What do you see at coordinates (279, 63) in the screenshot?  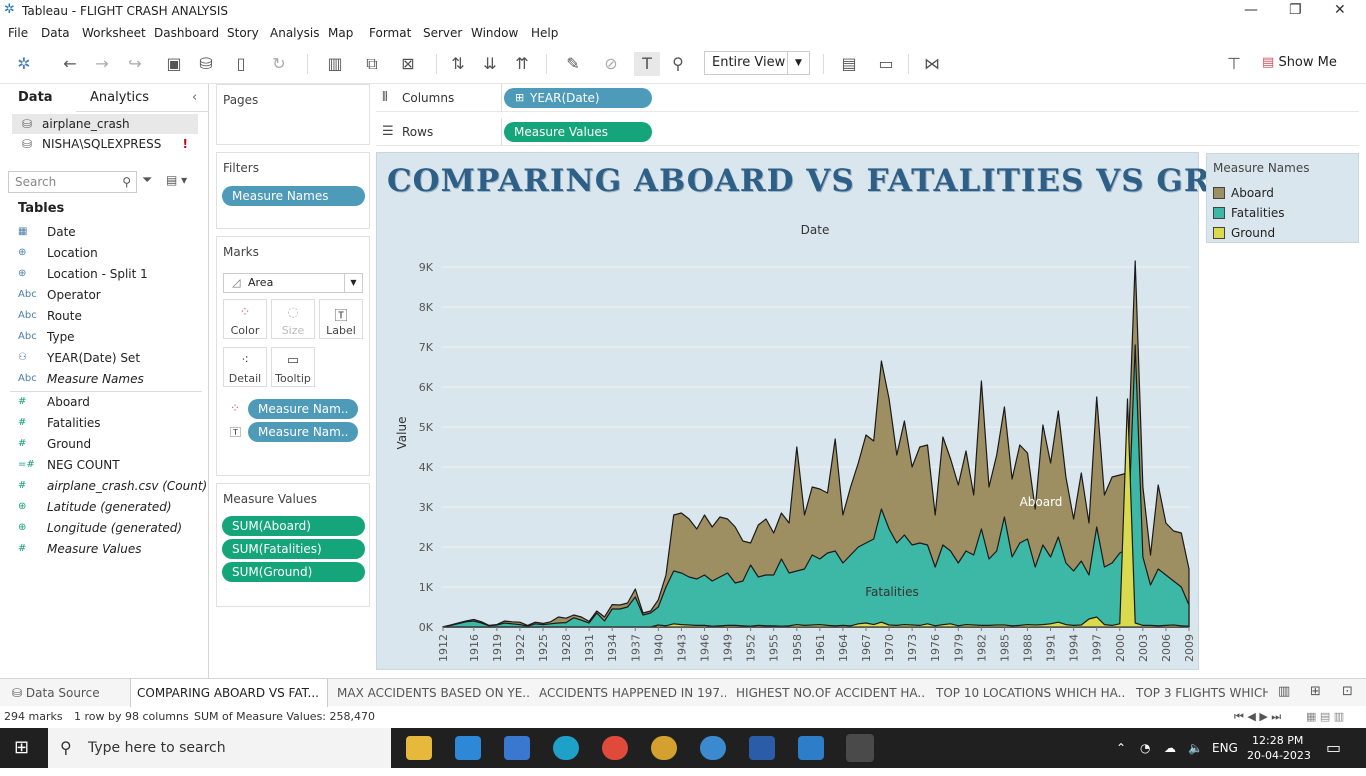 I see `refresh-icon: ↻` at bounding box center [279, 63].